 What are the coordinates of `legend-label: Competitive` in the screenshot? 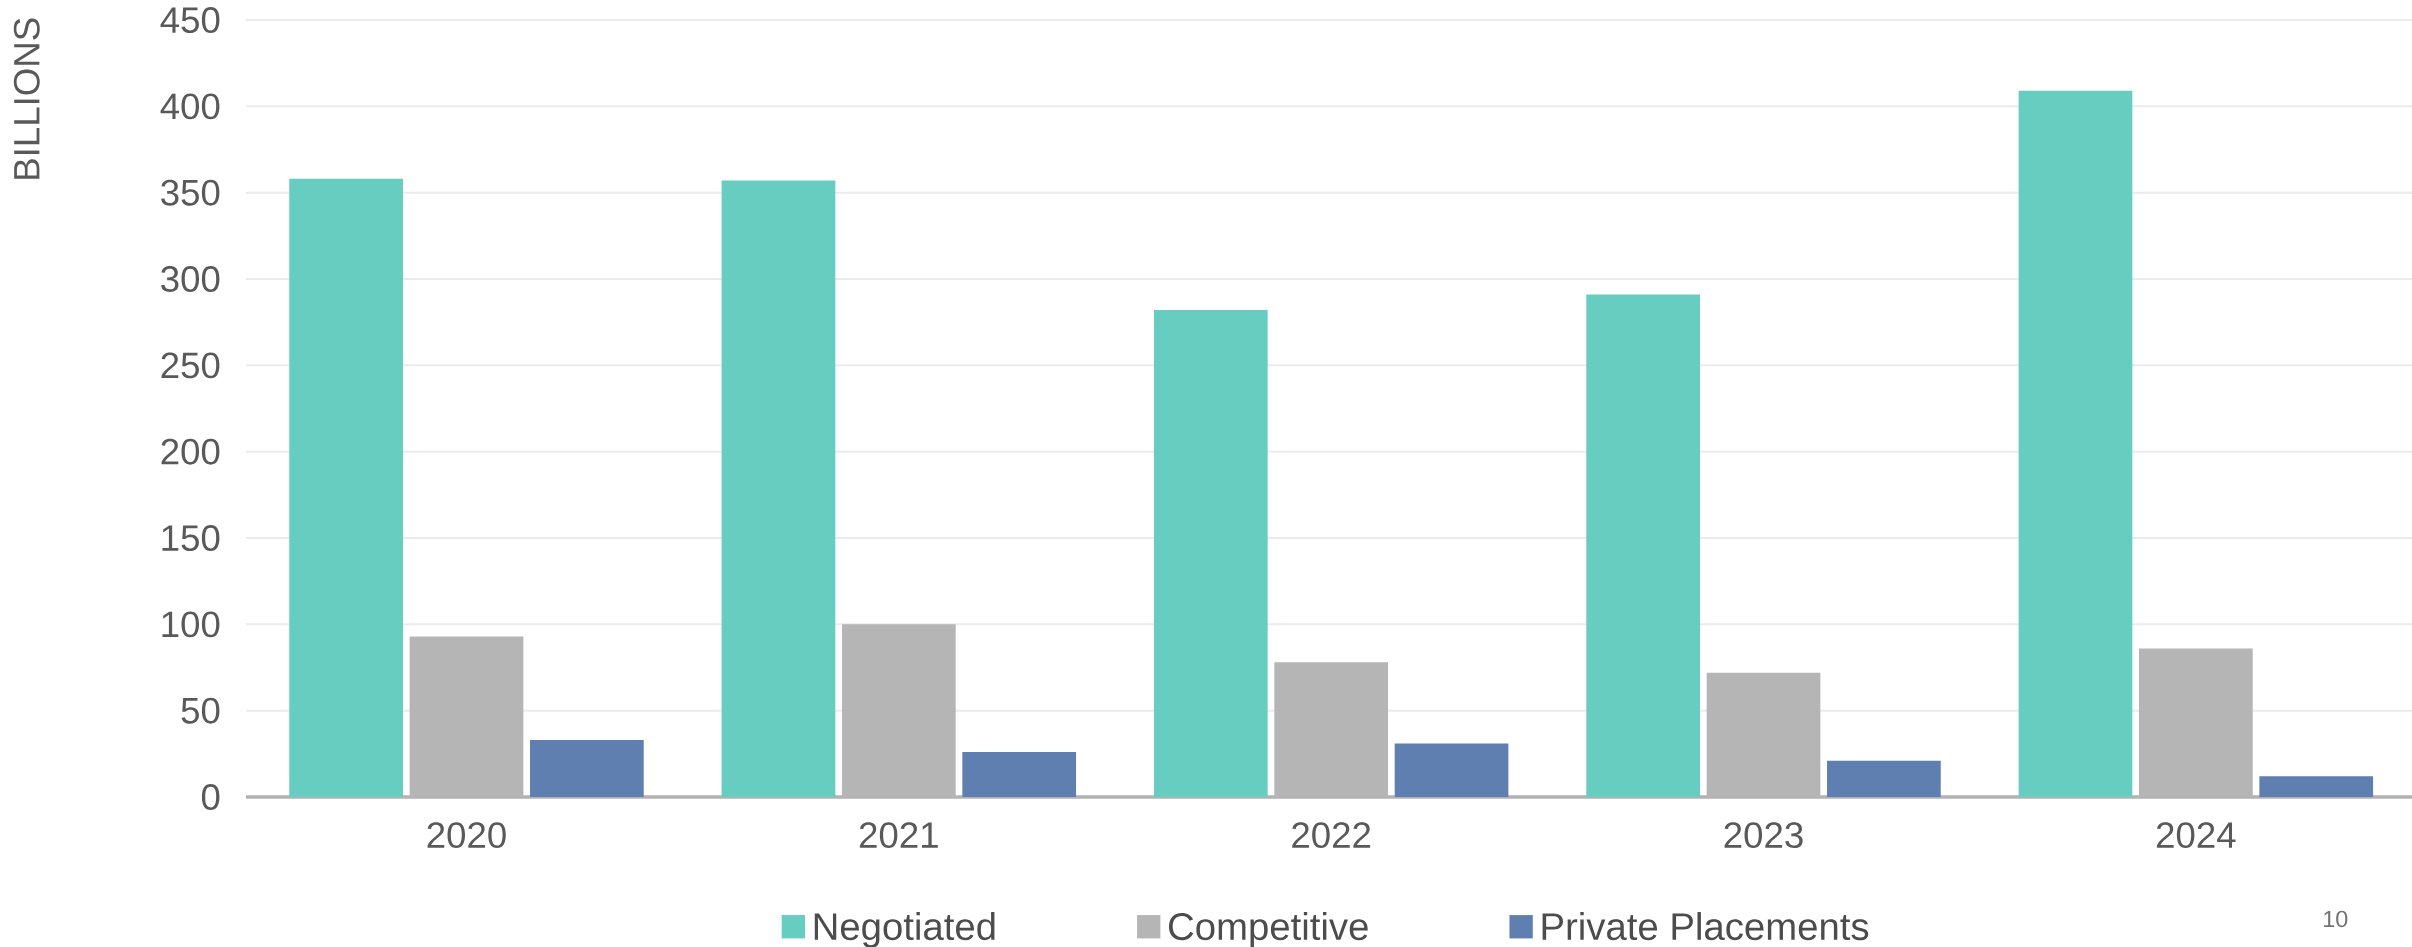 It's located at (1268, 929).